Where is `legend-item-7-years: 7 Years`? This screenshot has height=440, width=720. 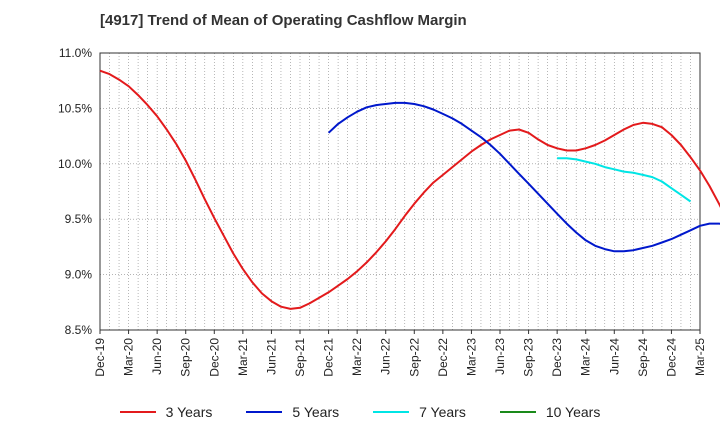 legend-item-7-years: 7 Years is located at coordinates (419, 412).